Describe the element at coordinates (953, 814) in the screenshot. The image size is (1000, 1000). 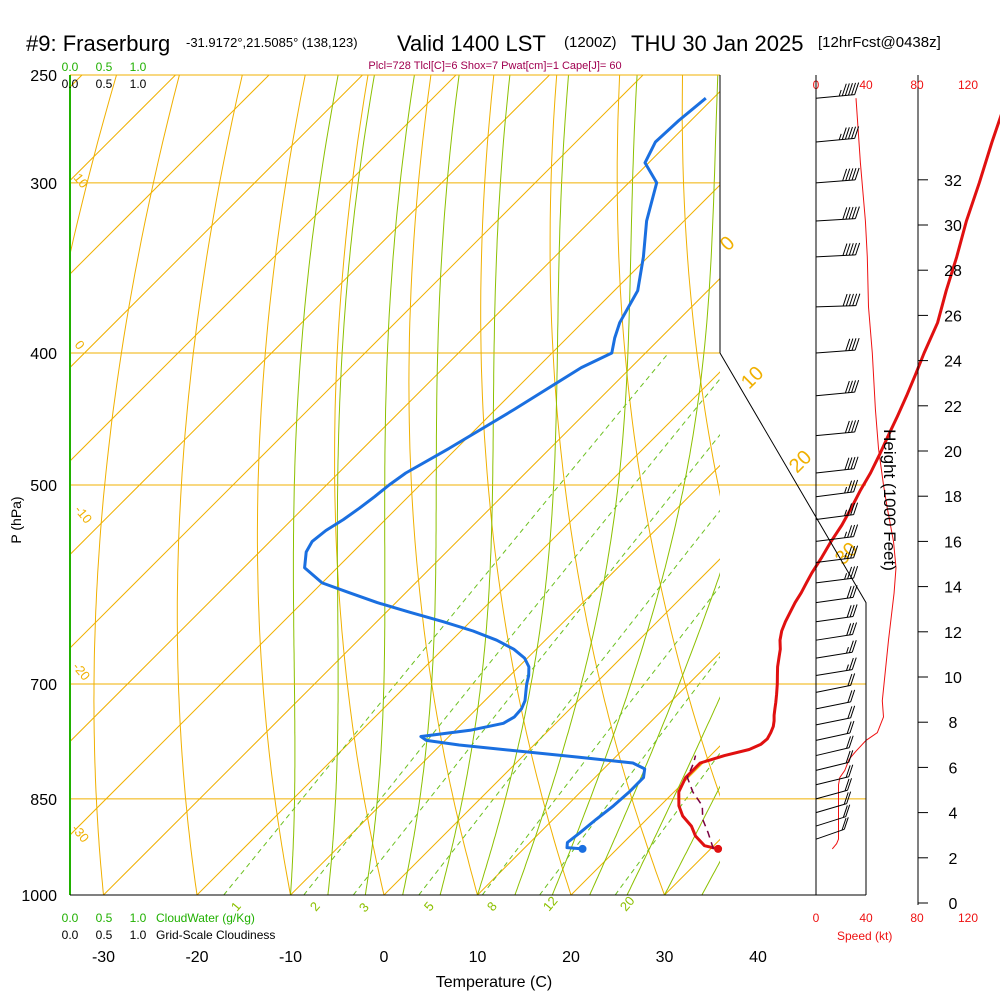
I see `height-tick-label: 4` at that location.